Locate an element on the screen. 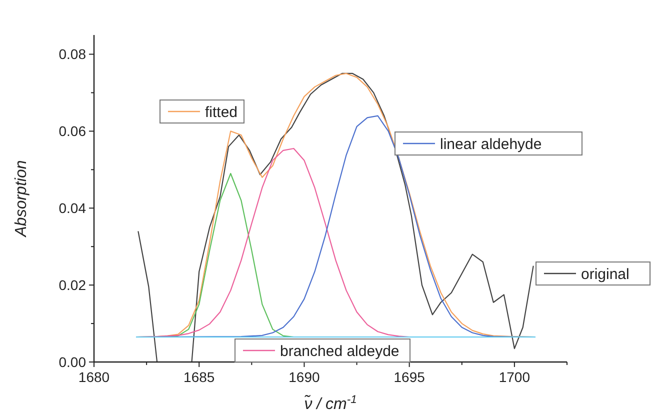 The height and width of the screenshot is (419, 651). legend-label: original is located at coordinates (605, 274).